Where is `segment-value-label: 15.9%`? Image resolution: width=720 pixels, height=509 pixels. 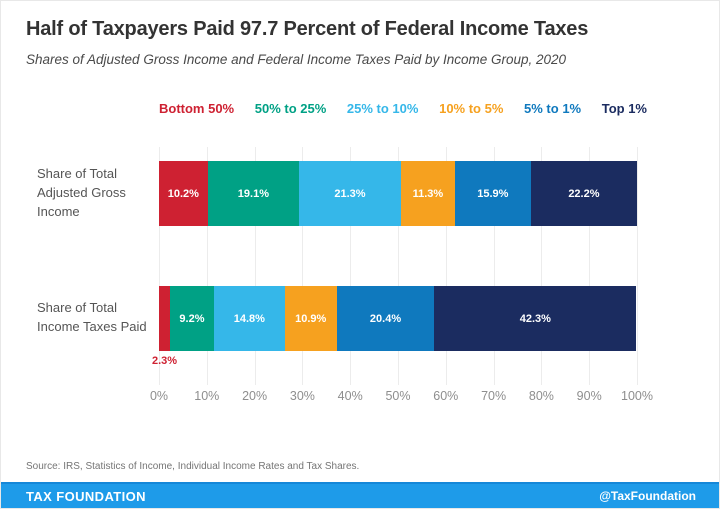
segment-value-label: 15.9% is located at coordinates (493, 193).